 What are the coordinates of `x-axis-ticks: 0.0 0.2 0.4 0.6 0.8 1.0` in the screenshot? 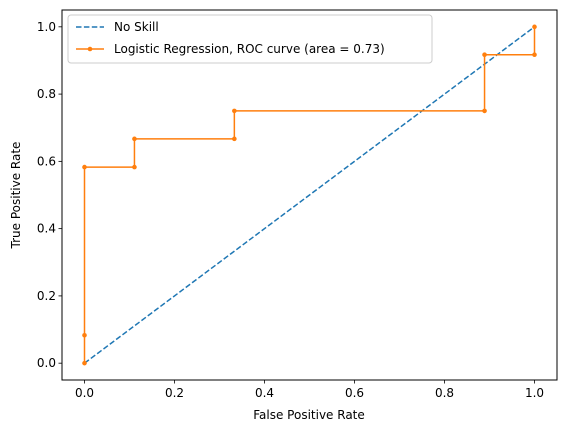 It's located at (309, 390).